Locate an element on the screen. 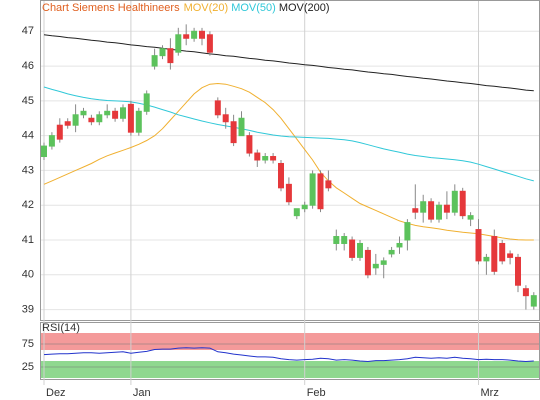 This screenshot has width=540, height=400. x-tick-label: Feb is located at coordinates (316, 393).